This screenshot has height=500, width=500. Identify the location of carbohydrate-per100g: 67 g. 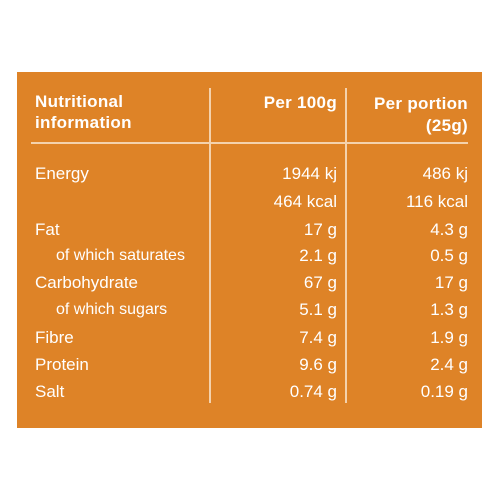
(320, 282).